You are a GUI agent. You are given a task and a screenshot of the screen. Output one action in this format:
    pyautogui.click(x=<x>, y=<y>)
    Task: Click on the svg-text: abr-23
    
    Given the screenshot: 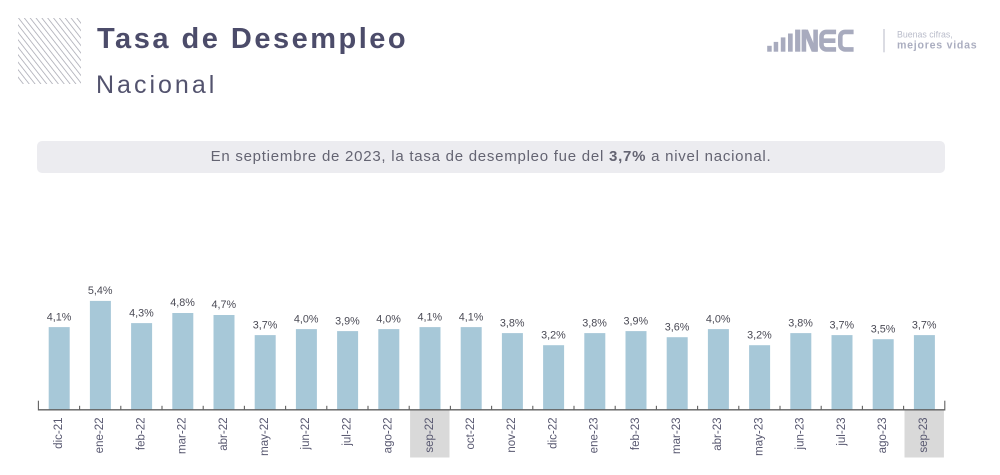 What is the action you would take?
    pyautogui.click(x=718, y=434)
    